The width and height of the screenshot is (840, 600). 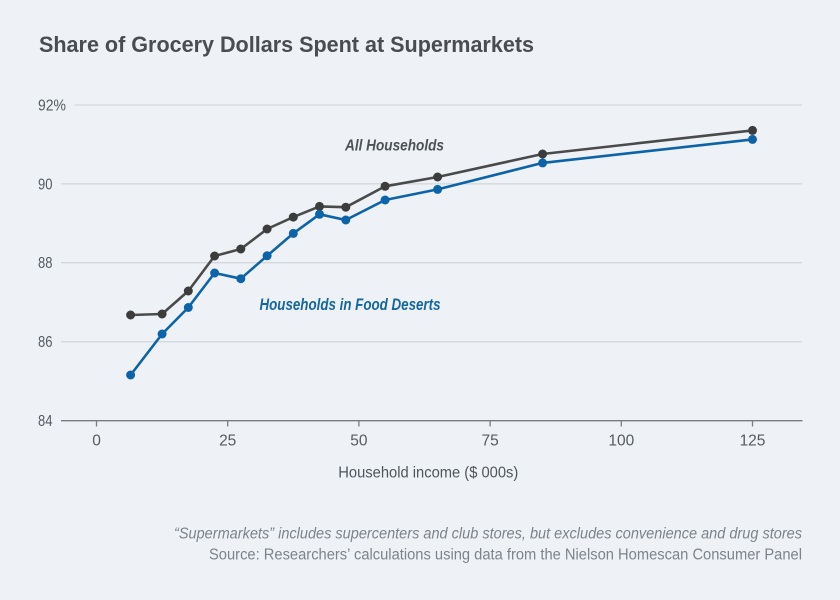 I want to click on svg-text: 92%, so click(x=52, y=106).